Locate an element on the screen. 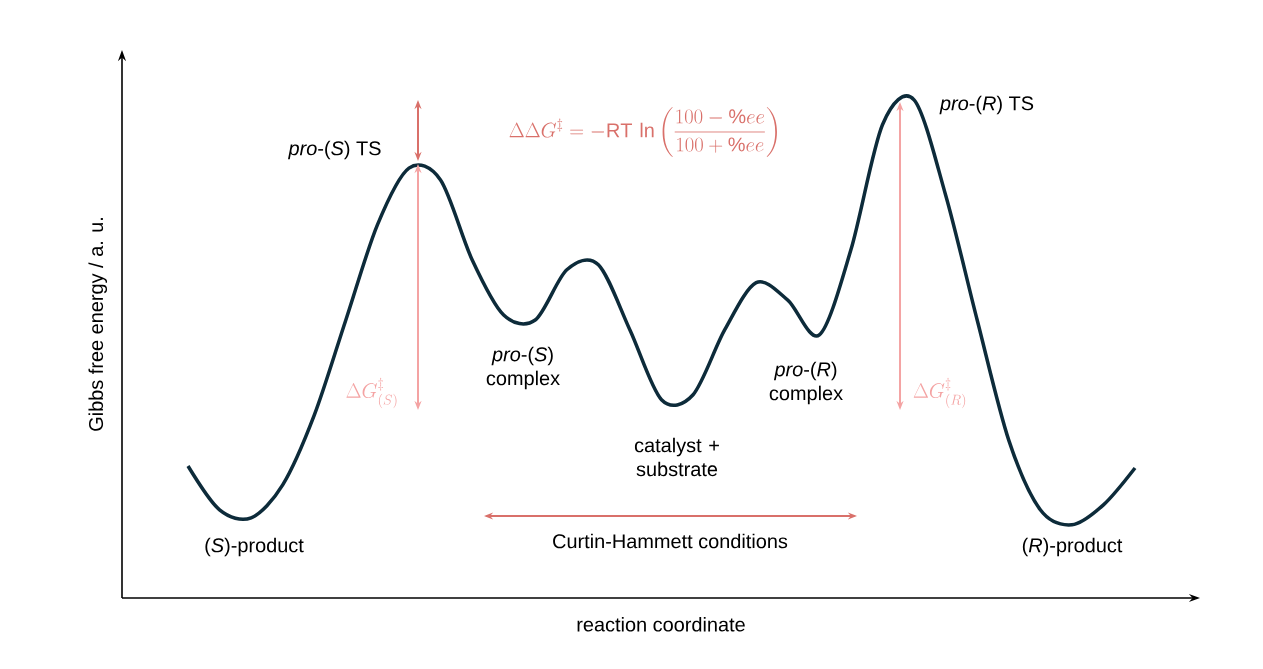 The height and width of the screenshot is (669, 1263). annotation: (R)-product is located at coordinates (1072, 547).